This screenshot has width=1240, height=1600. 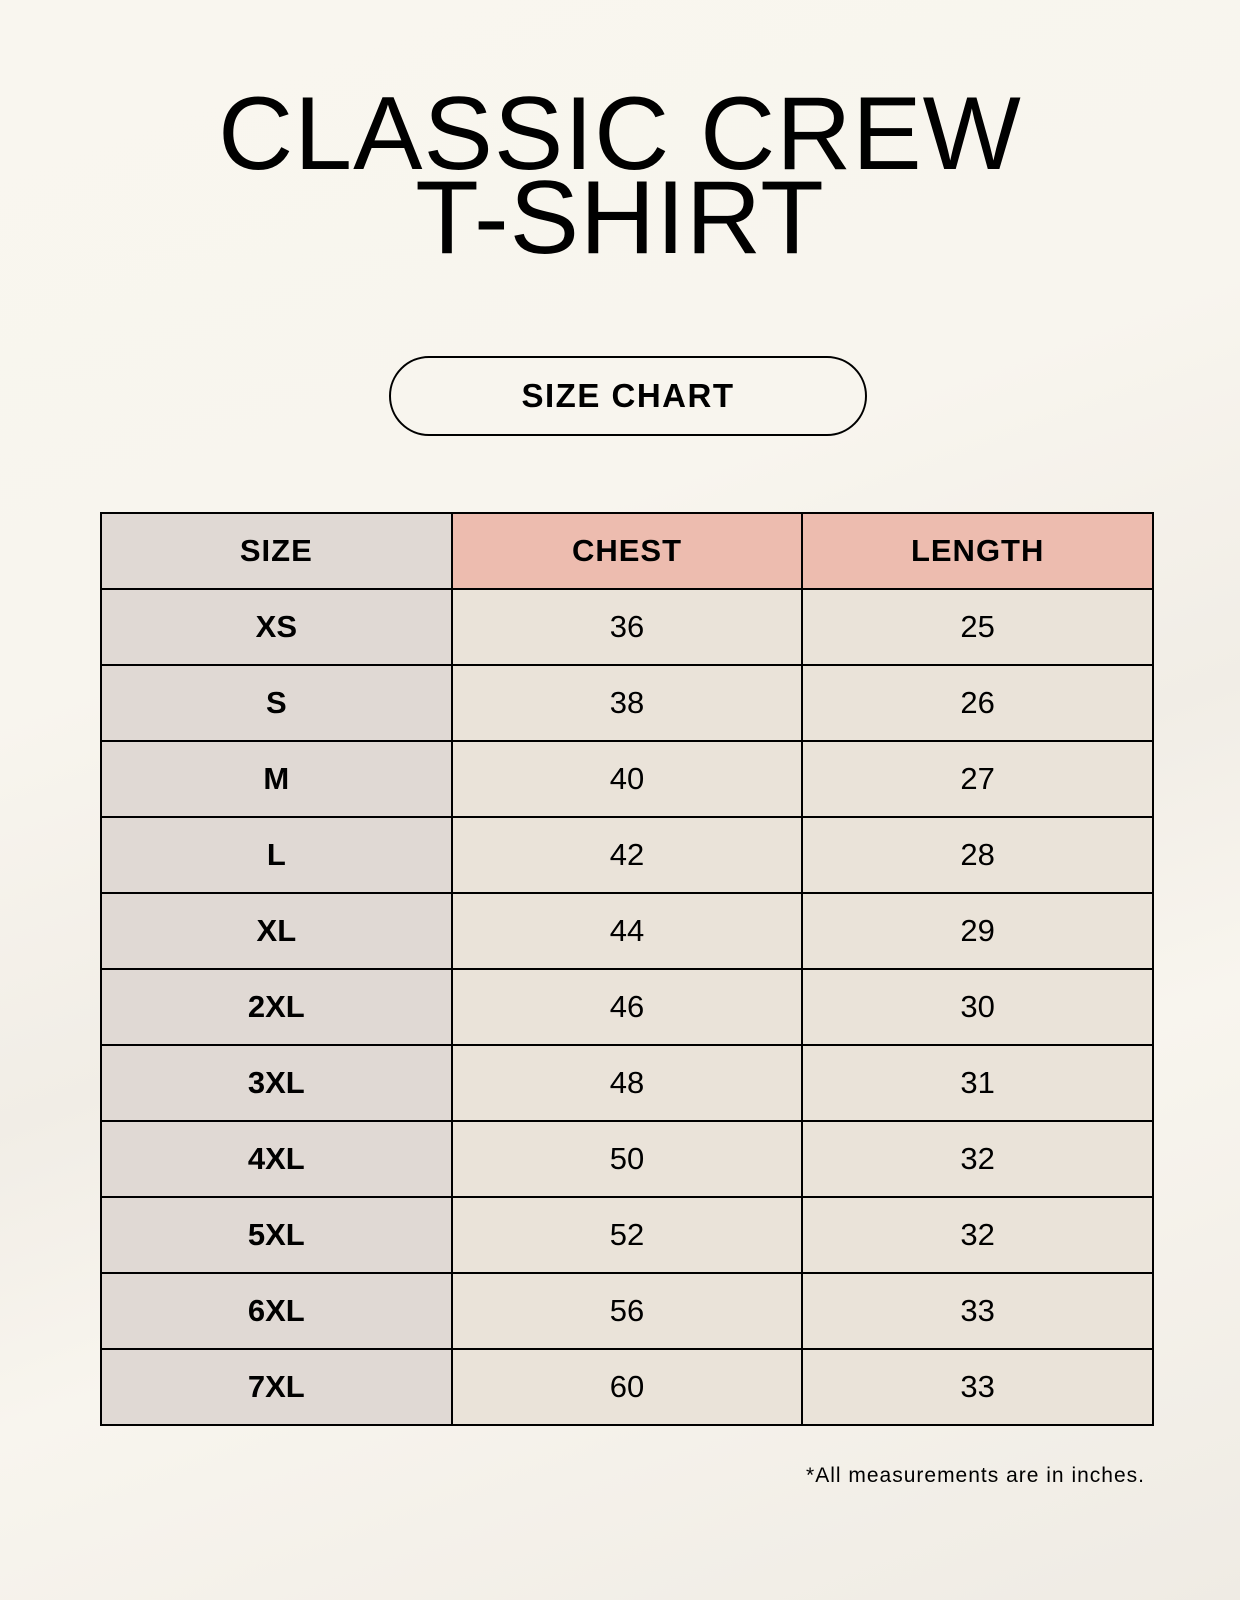 What do you see at coordinates (620, 218) in the screenshot?
I see `title-line-2: T-SHIRT` at bounding box center [620, 218].